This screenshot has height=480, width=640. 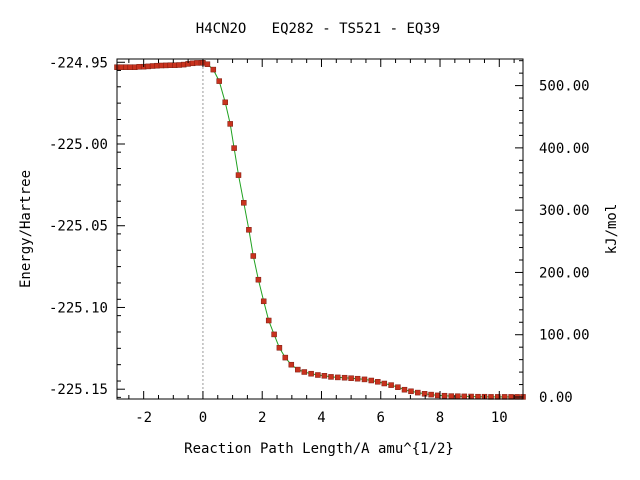 What do you see at coordinates (564, 87) in the screenshot?
I see `y2-tick-label: 500.00` at bounding box center [564, 87].